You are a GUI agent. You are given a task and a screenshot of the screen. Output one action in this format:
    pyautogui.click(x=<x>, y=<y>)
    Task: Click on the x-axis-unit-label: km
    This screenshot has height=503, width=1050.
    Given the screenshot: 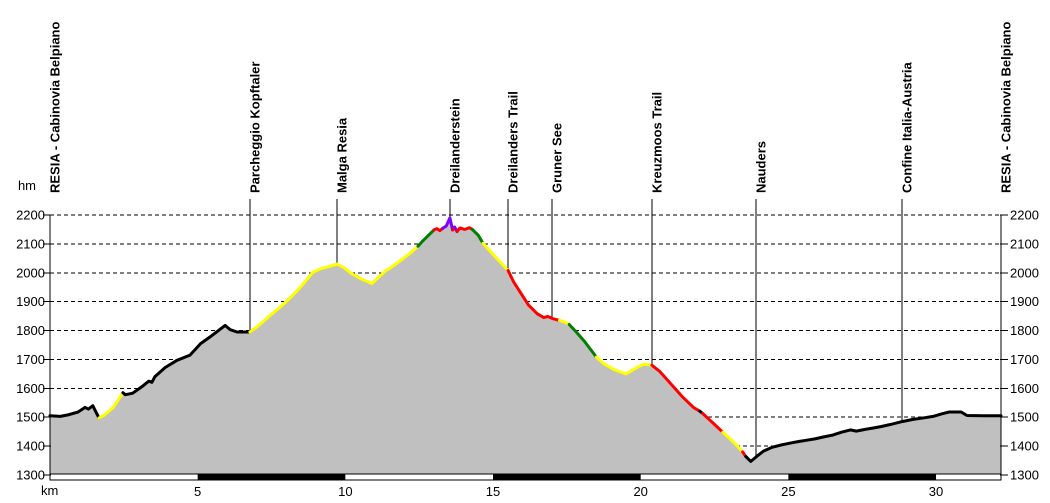 What is the action you would take?
    pyautogui.click(x=50, y=490)
    